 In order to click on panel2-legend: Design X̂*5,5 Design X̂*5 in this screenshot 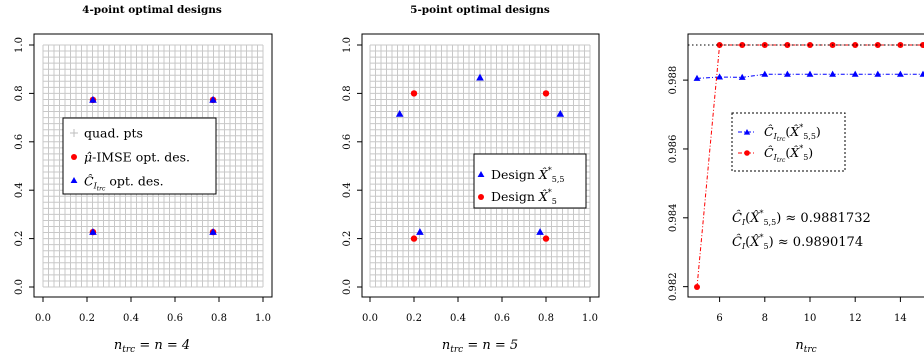, I will do `click(530, 181)`.